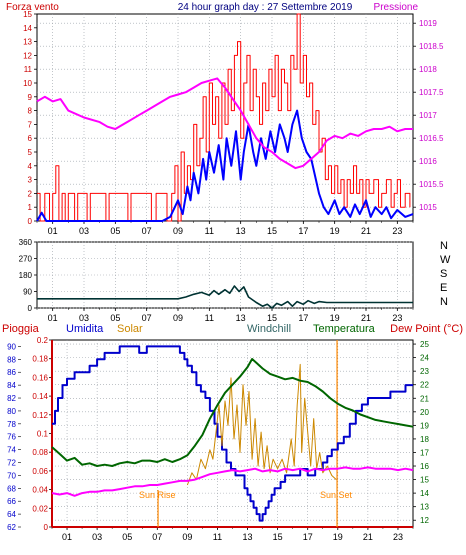 Image resolution: width=466 pixels, height=555 pixels. What do you see at coordinates (11, 359) in the screenshot?
I see `humidity-ytick-label: 88` at bounding box center [11, 359].